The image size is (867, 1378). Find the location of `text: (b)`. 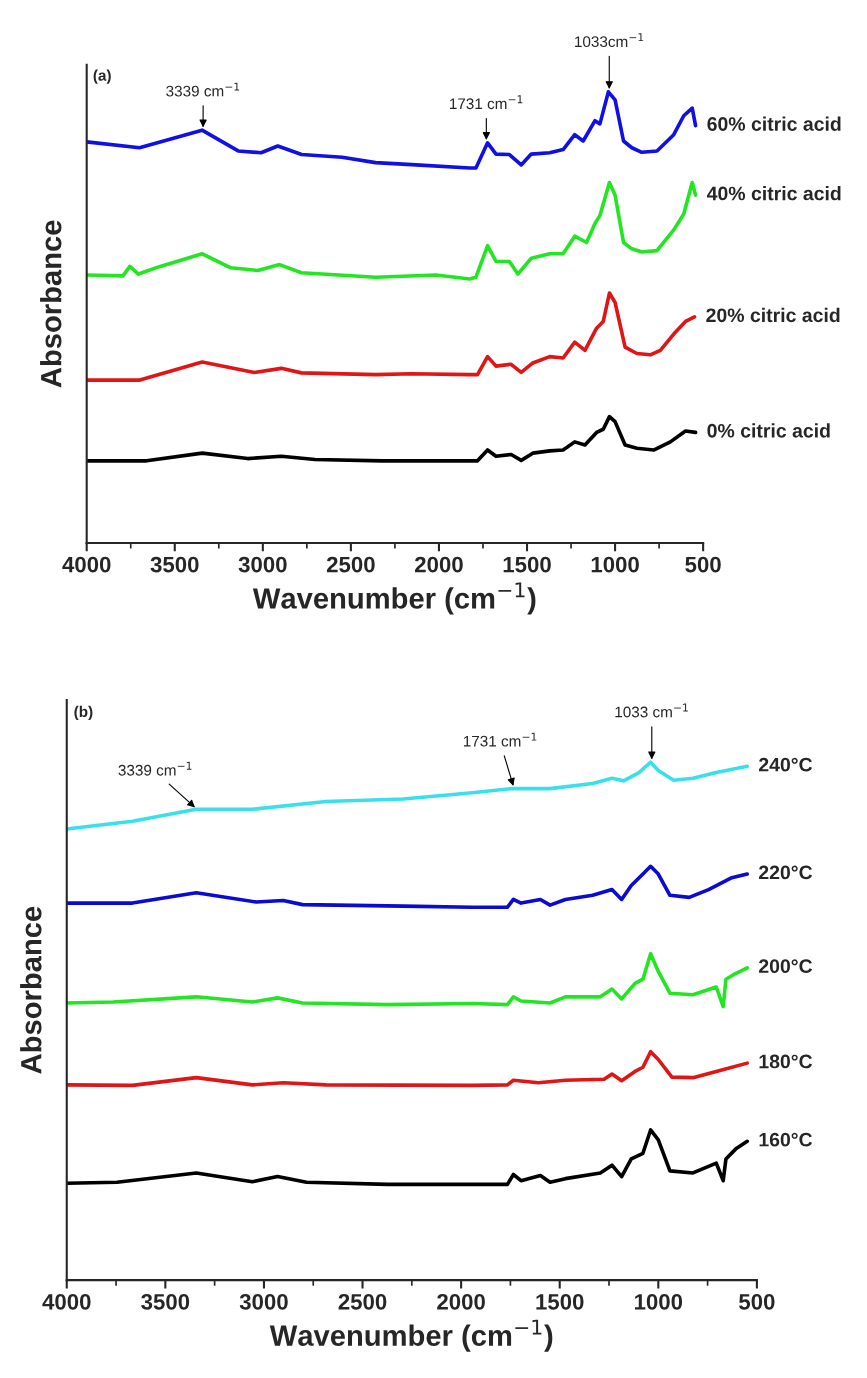

text: (b) is located at coordinates (83, 713).